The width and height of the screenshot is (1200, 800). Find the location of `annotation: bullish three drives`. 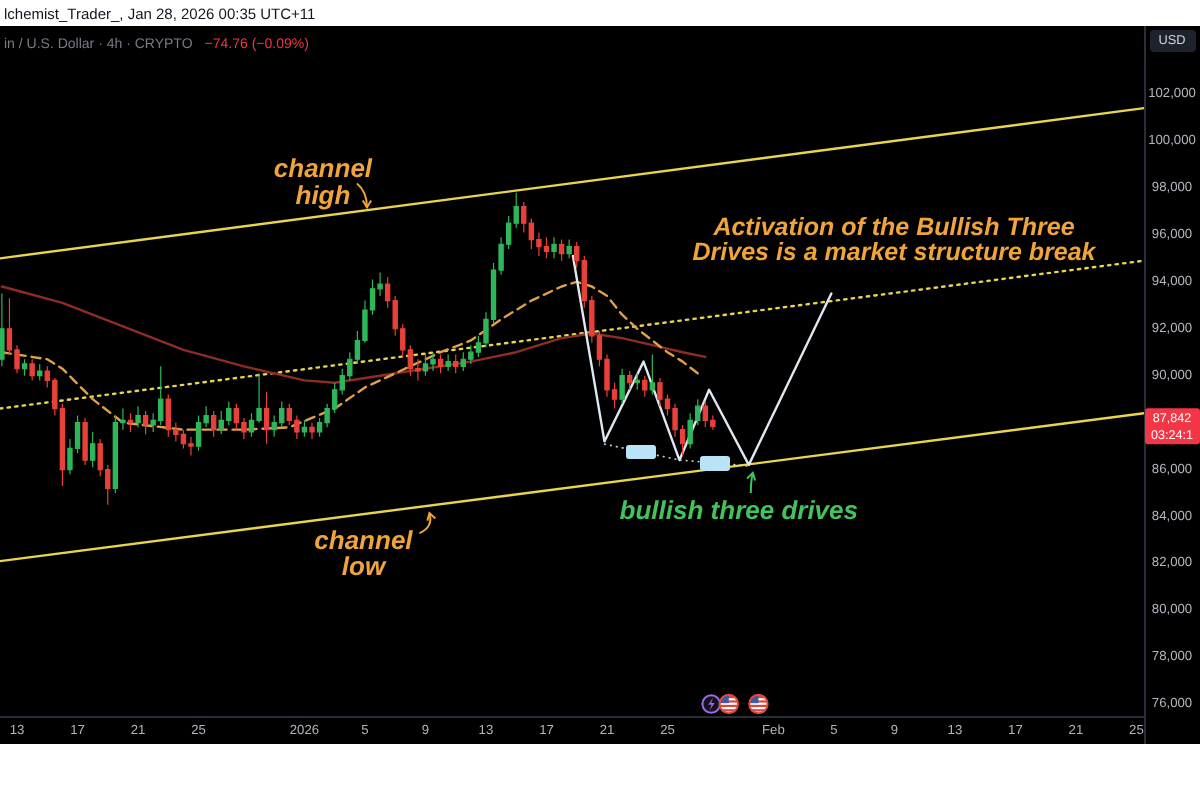

annotation: bullish three drives is located at coordinates (738, 508).